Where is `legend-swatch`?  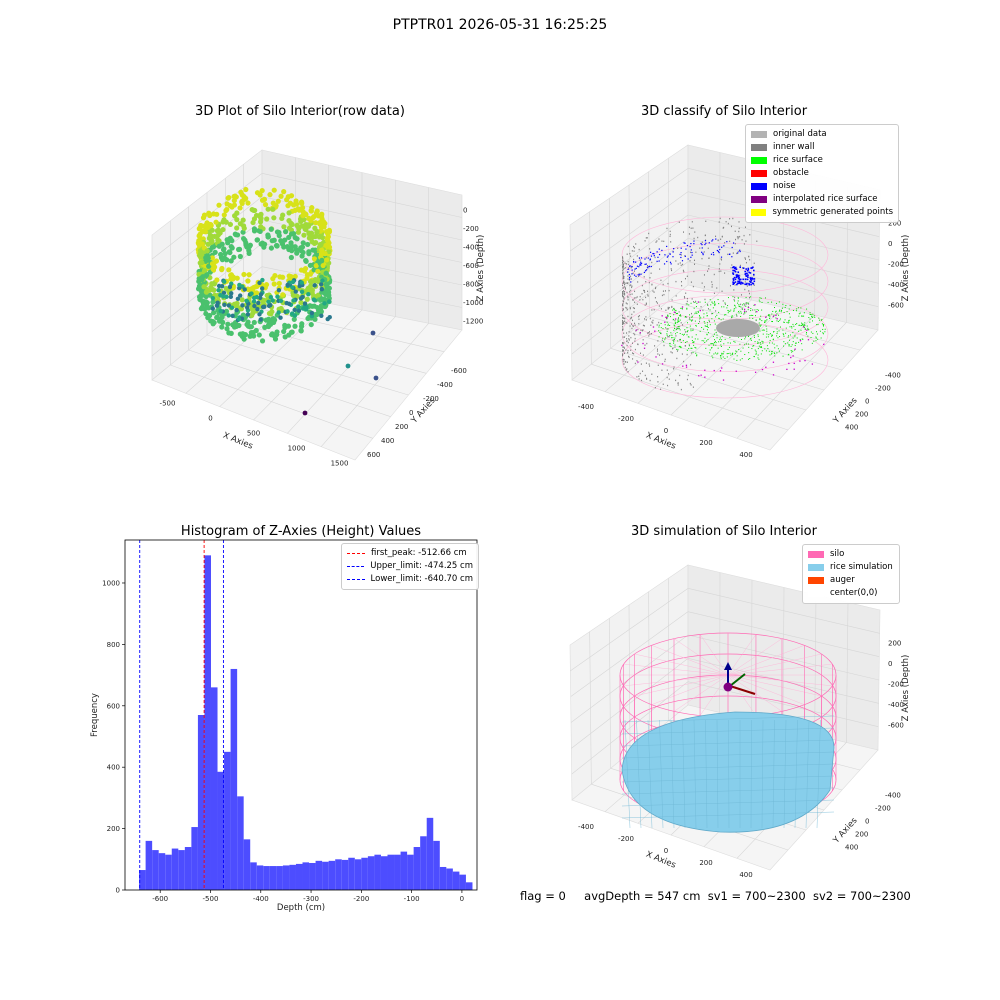
legend-swatch is located at coordinates (759, 147).